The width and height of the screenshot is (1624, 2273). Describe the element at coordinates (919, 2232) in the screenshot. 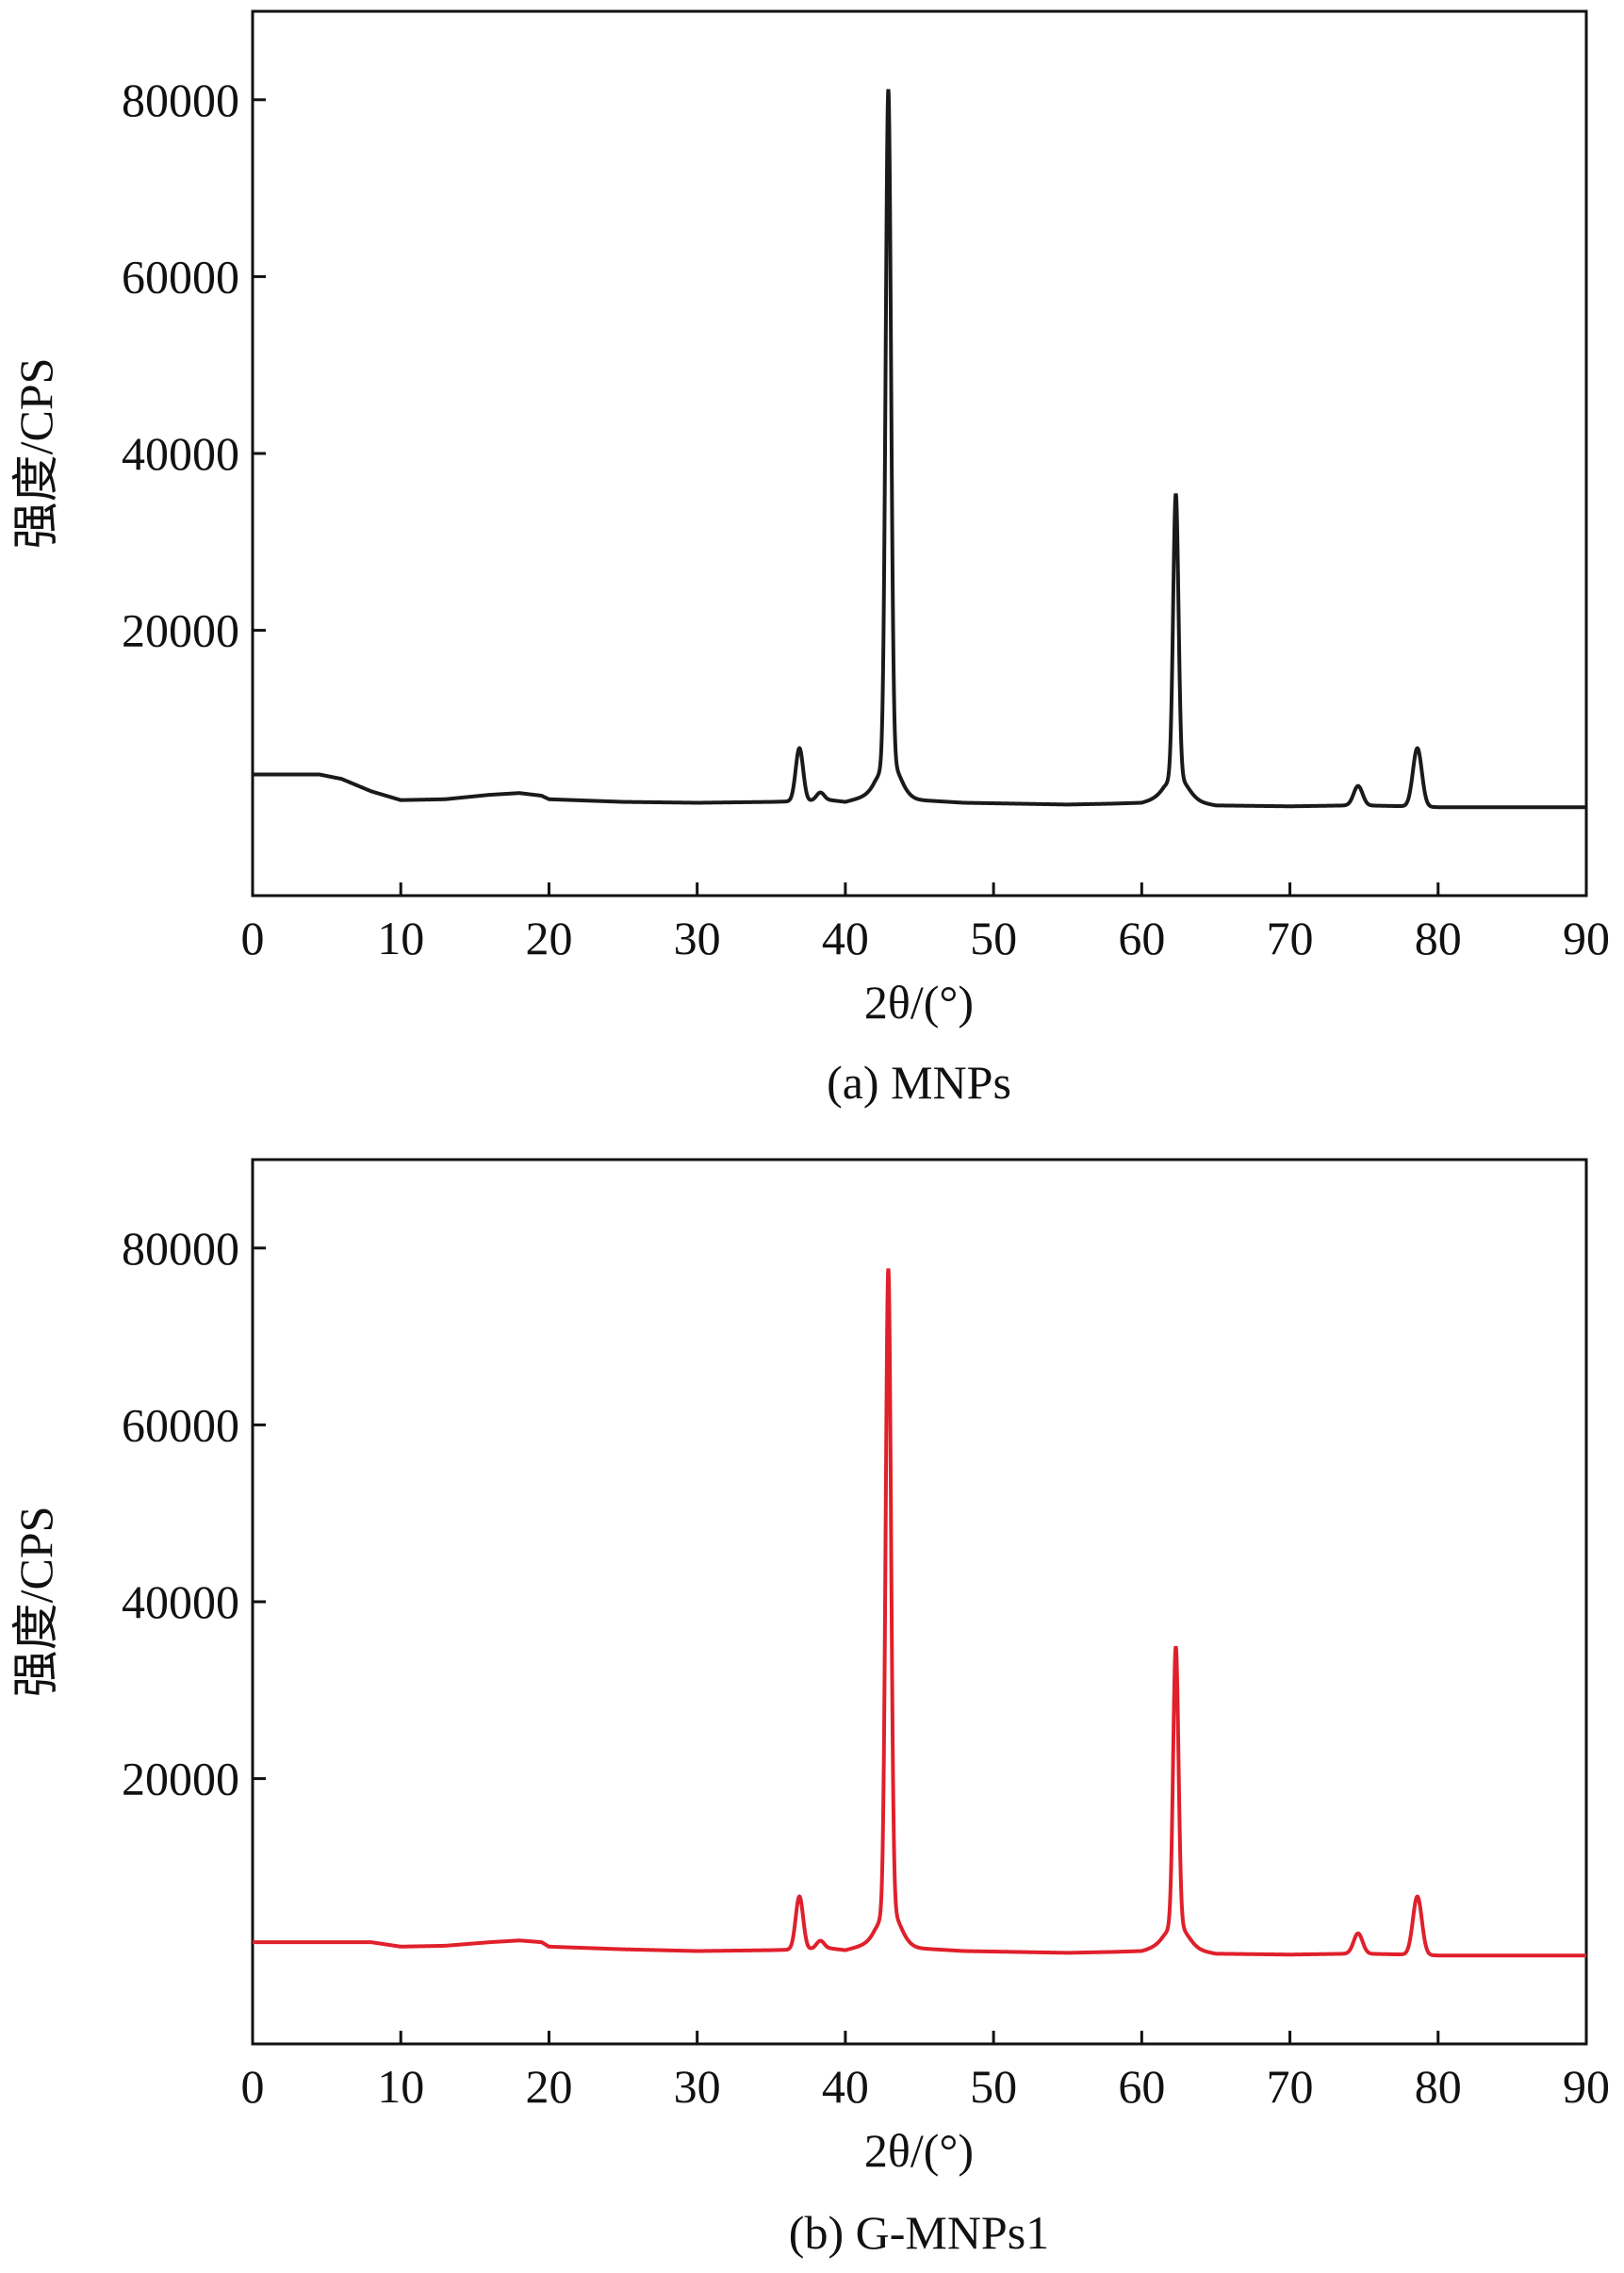

I see `panel-caption: (b) G-MNPs1` at that location.